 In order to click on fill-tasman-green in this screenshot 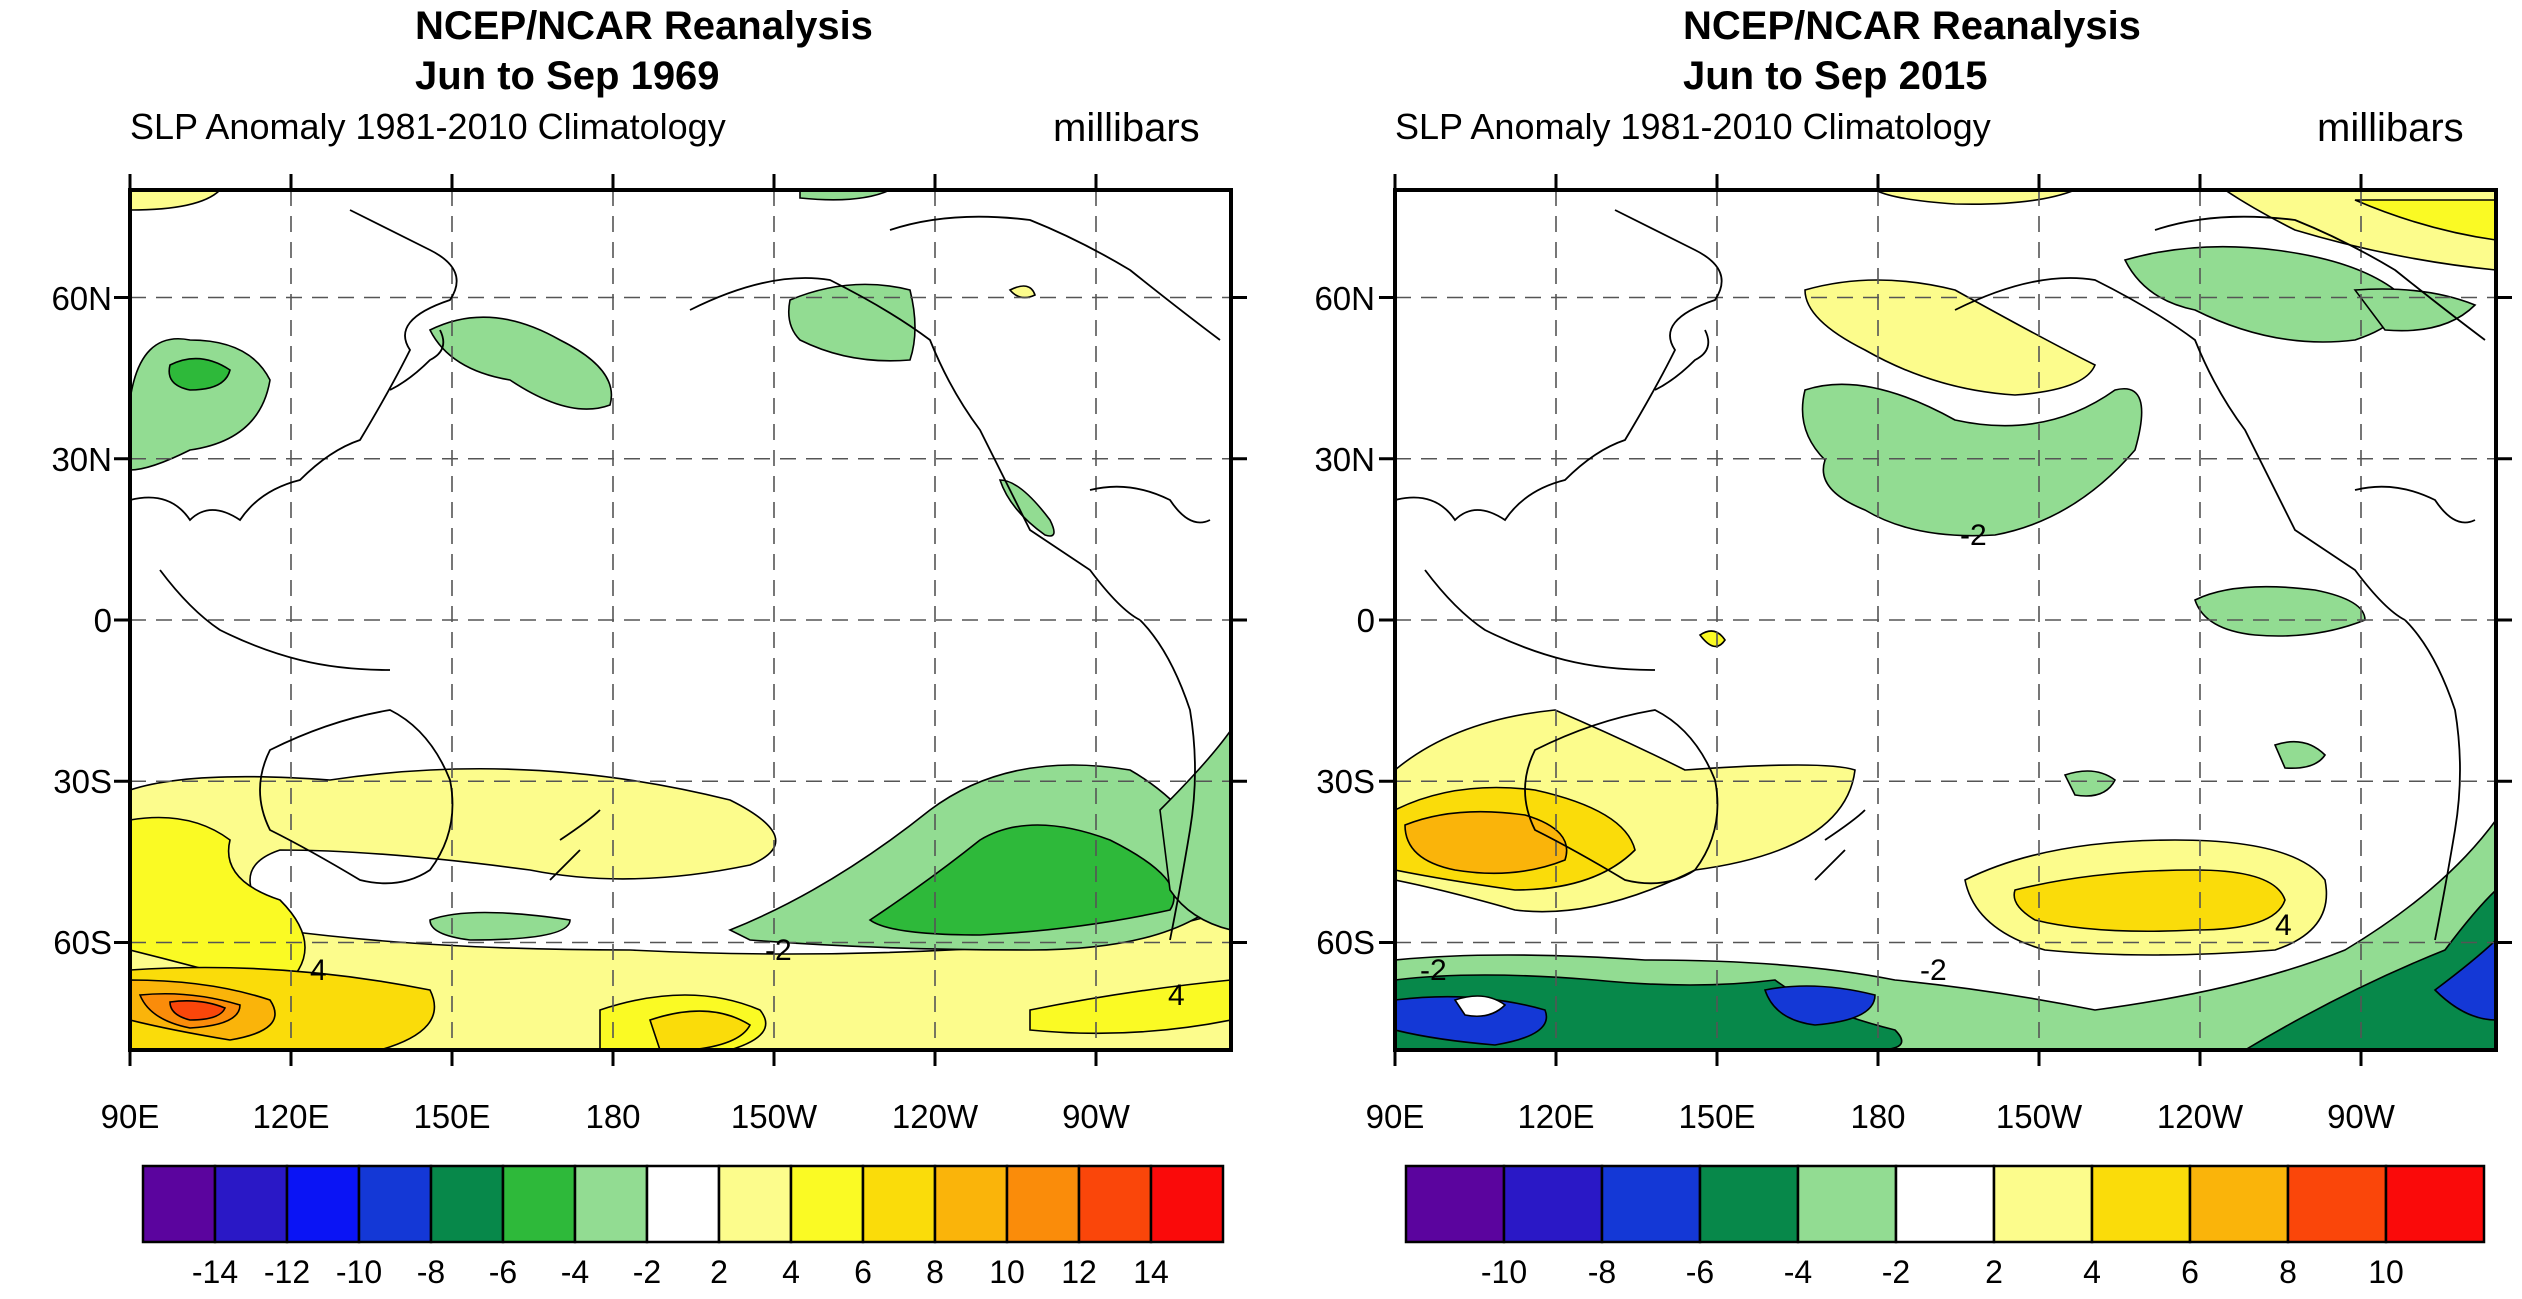, I will do `click(500, 926)`.